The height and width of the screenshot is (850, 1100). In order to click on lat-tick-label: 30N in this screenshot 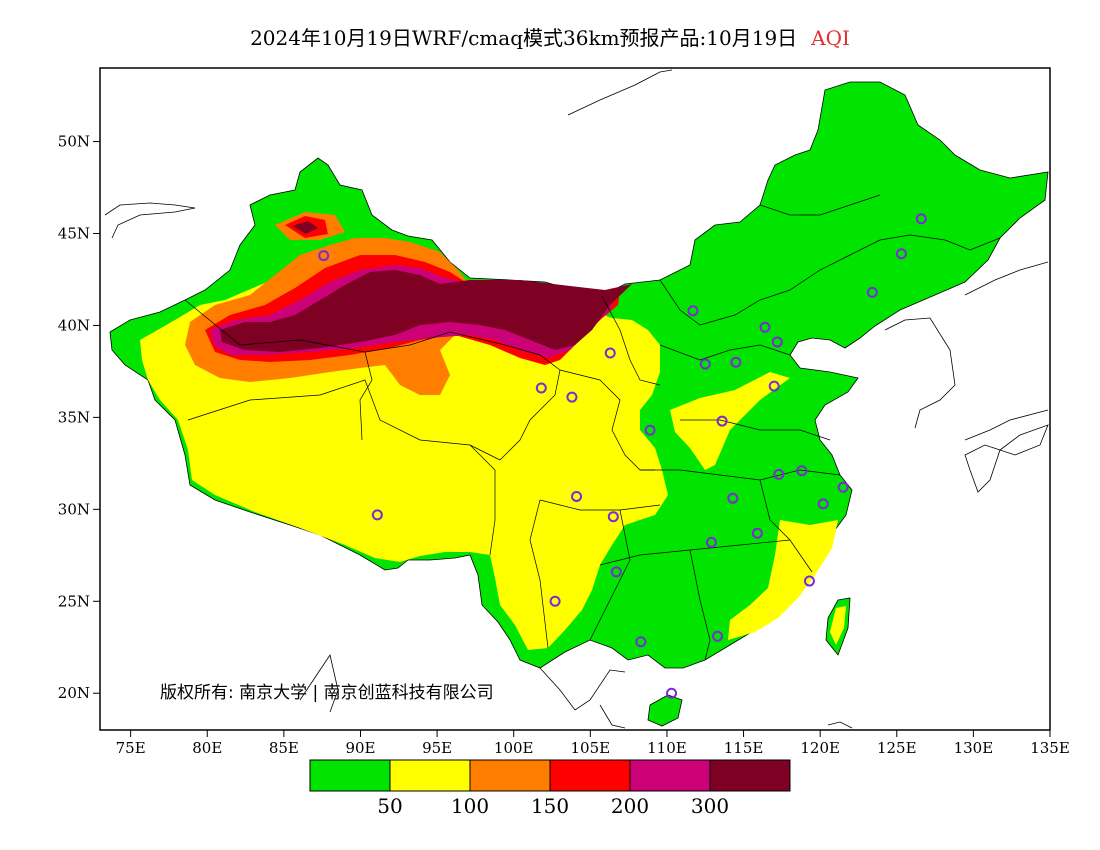, I will do `click(74, 509)`.